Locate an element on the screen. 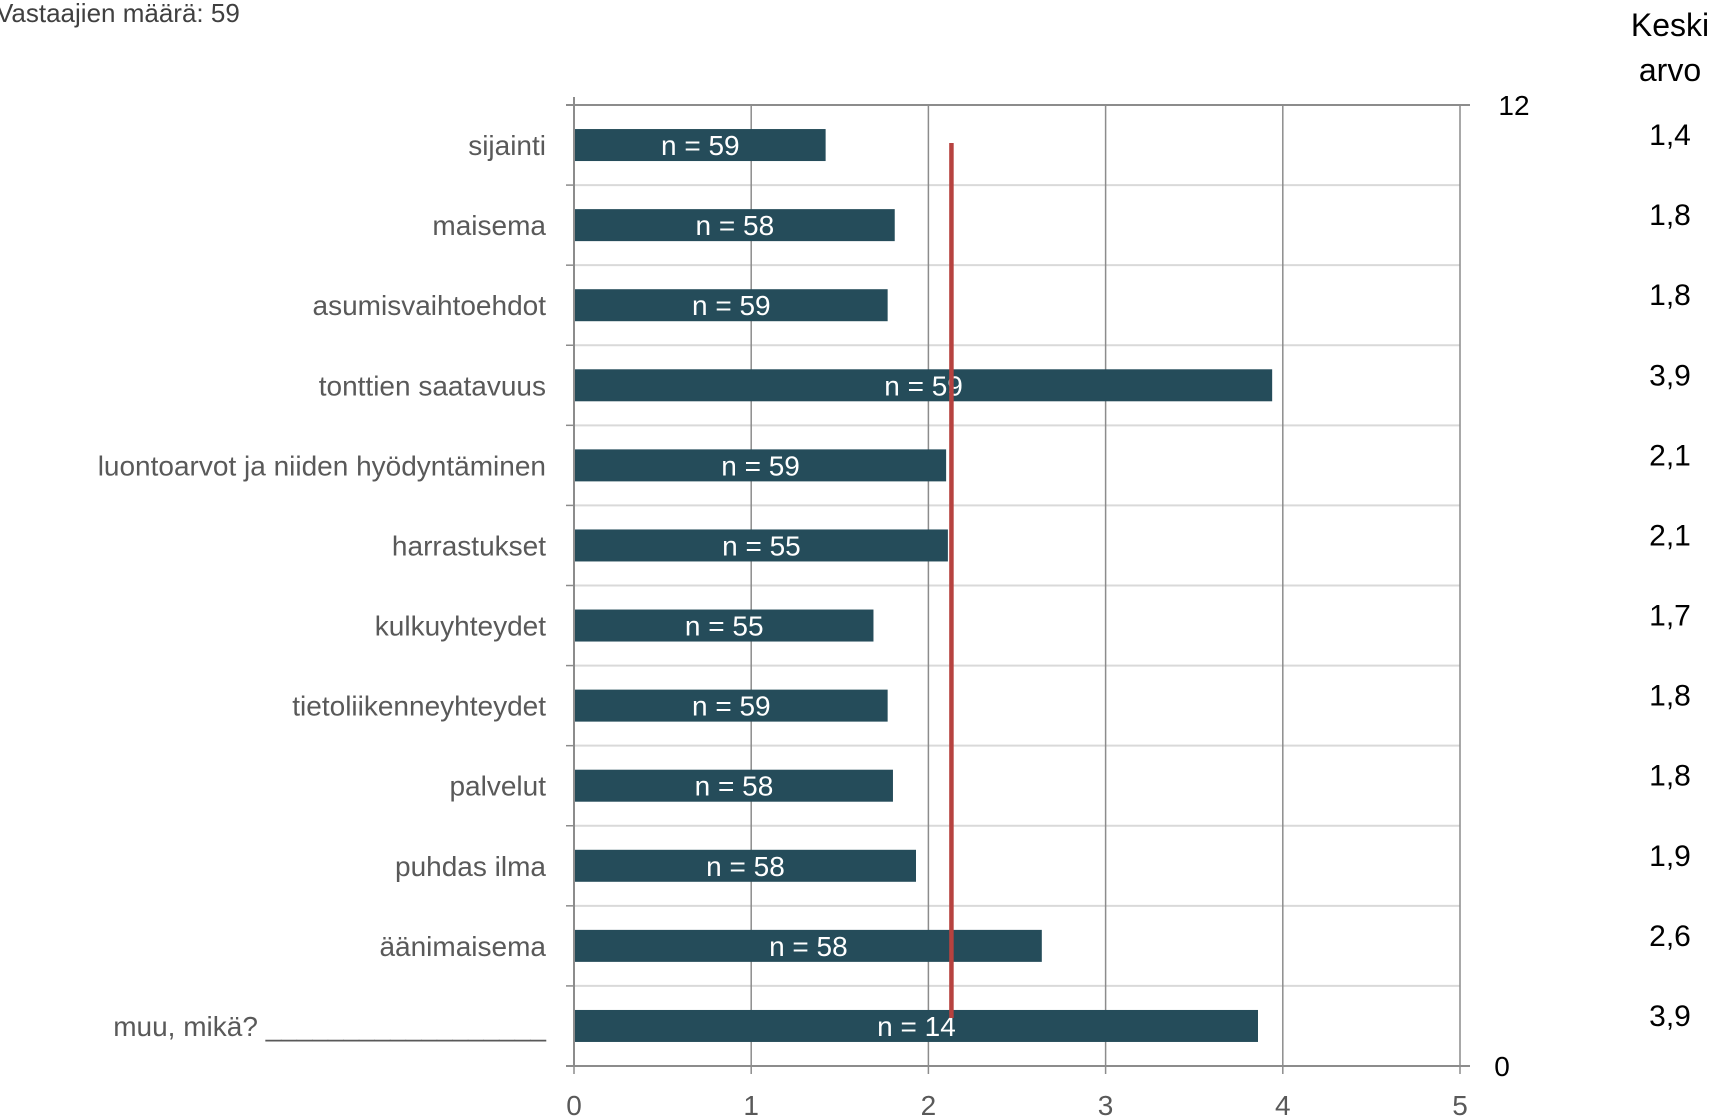  category-label: sijainti is located at coordinates (507, 145).